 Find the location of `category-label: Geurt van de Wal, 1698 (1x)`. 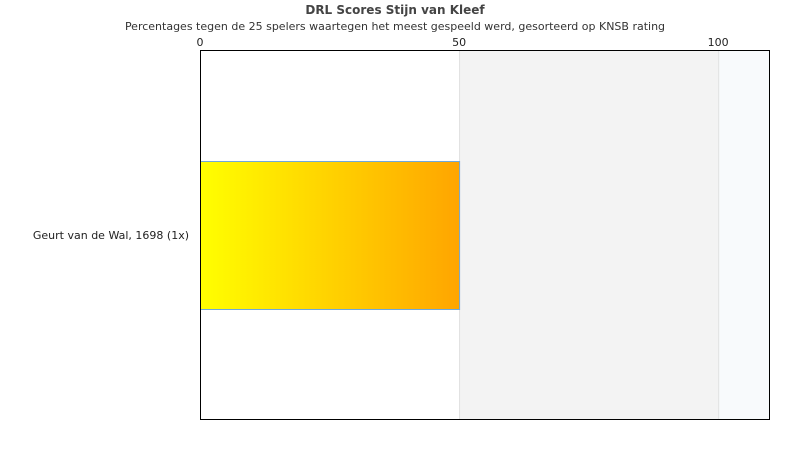

category-label: Geurt van de Wal, 1698 (1x) is located at coordinates (111, 235).